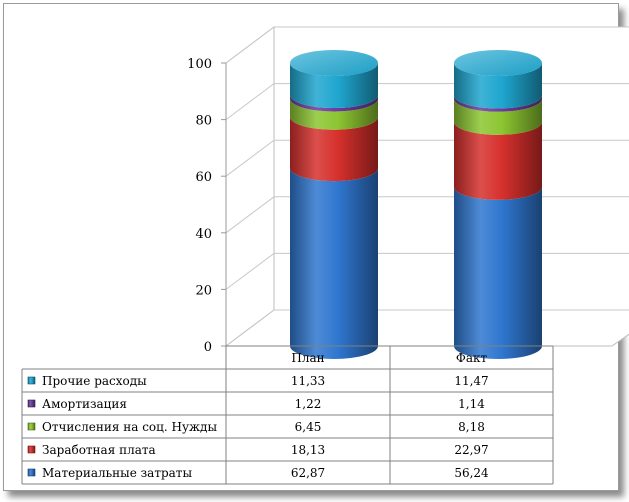 This screenshot has height=502, width=629. I want to click on y-tick-label: 40, so click(203, 234).